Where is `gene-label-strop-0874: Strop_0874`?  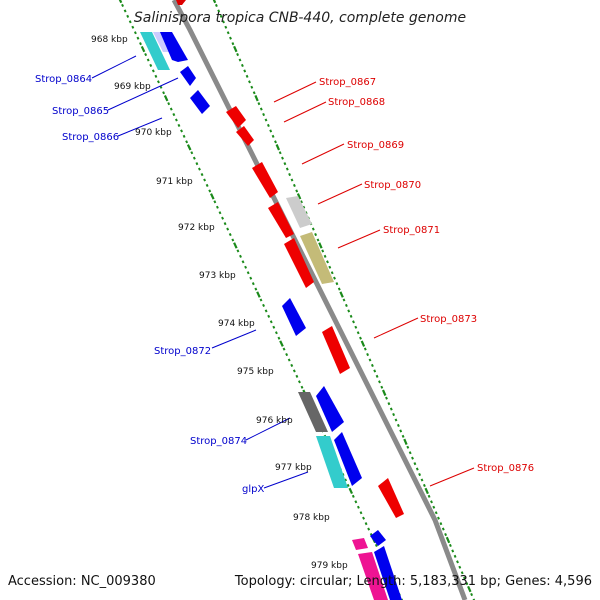
gene-label-strop-0874: Strop_0874 is located at coordinates (218, 441).